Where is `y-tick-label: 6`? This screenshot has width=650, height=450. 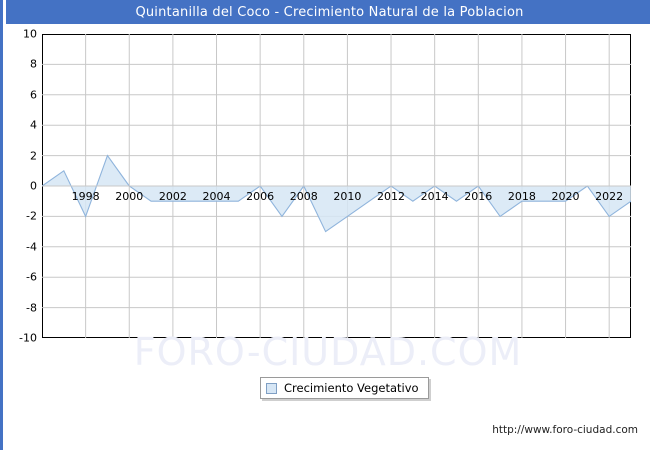
y-tick-label: 6 is located at coordinates (33, 95).